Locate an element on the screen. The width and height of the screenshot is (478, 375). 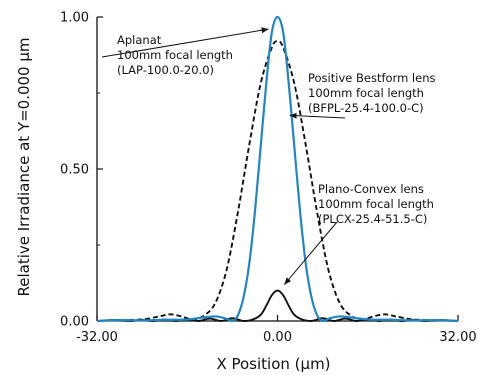
annotation-arrow-bestform is located at coordinates (317, 115).